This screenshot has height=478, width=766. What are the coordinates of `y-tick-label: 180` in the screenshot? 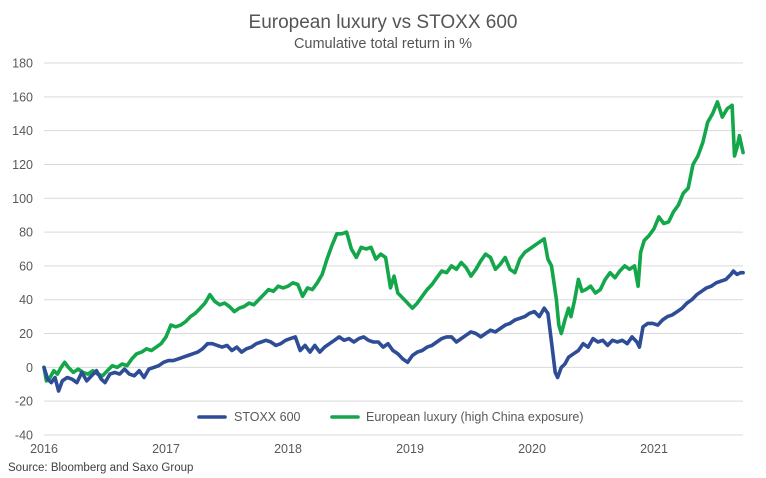 It's located at (22, 64).